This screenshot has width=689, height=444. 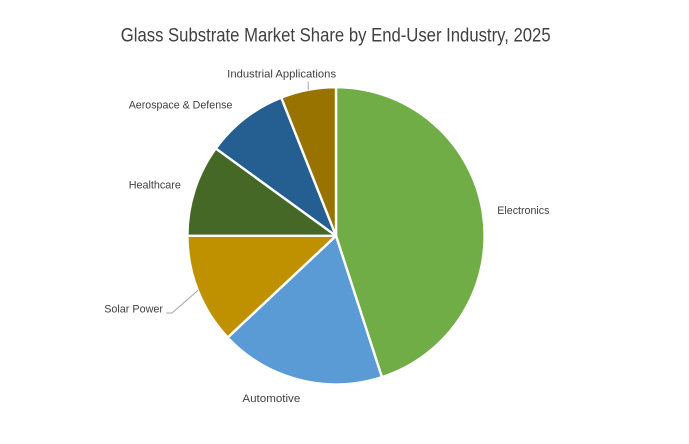 What do you see at coordinates (523, 211) in the screenshot?
I see `svg-text: Electronics` at bounding box center [523, 211].